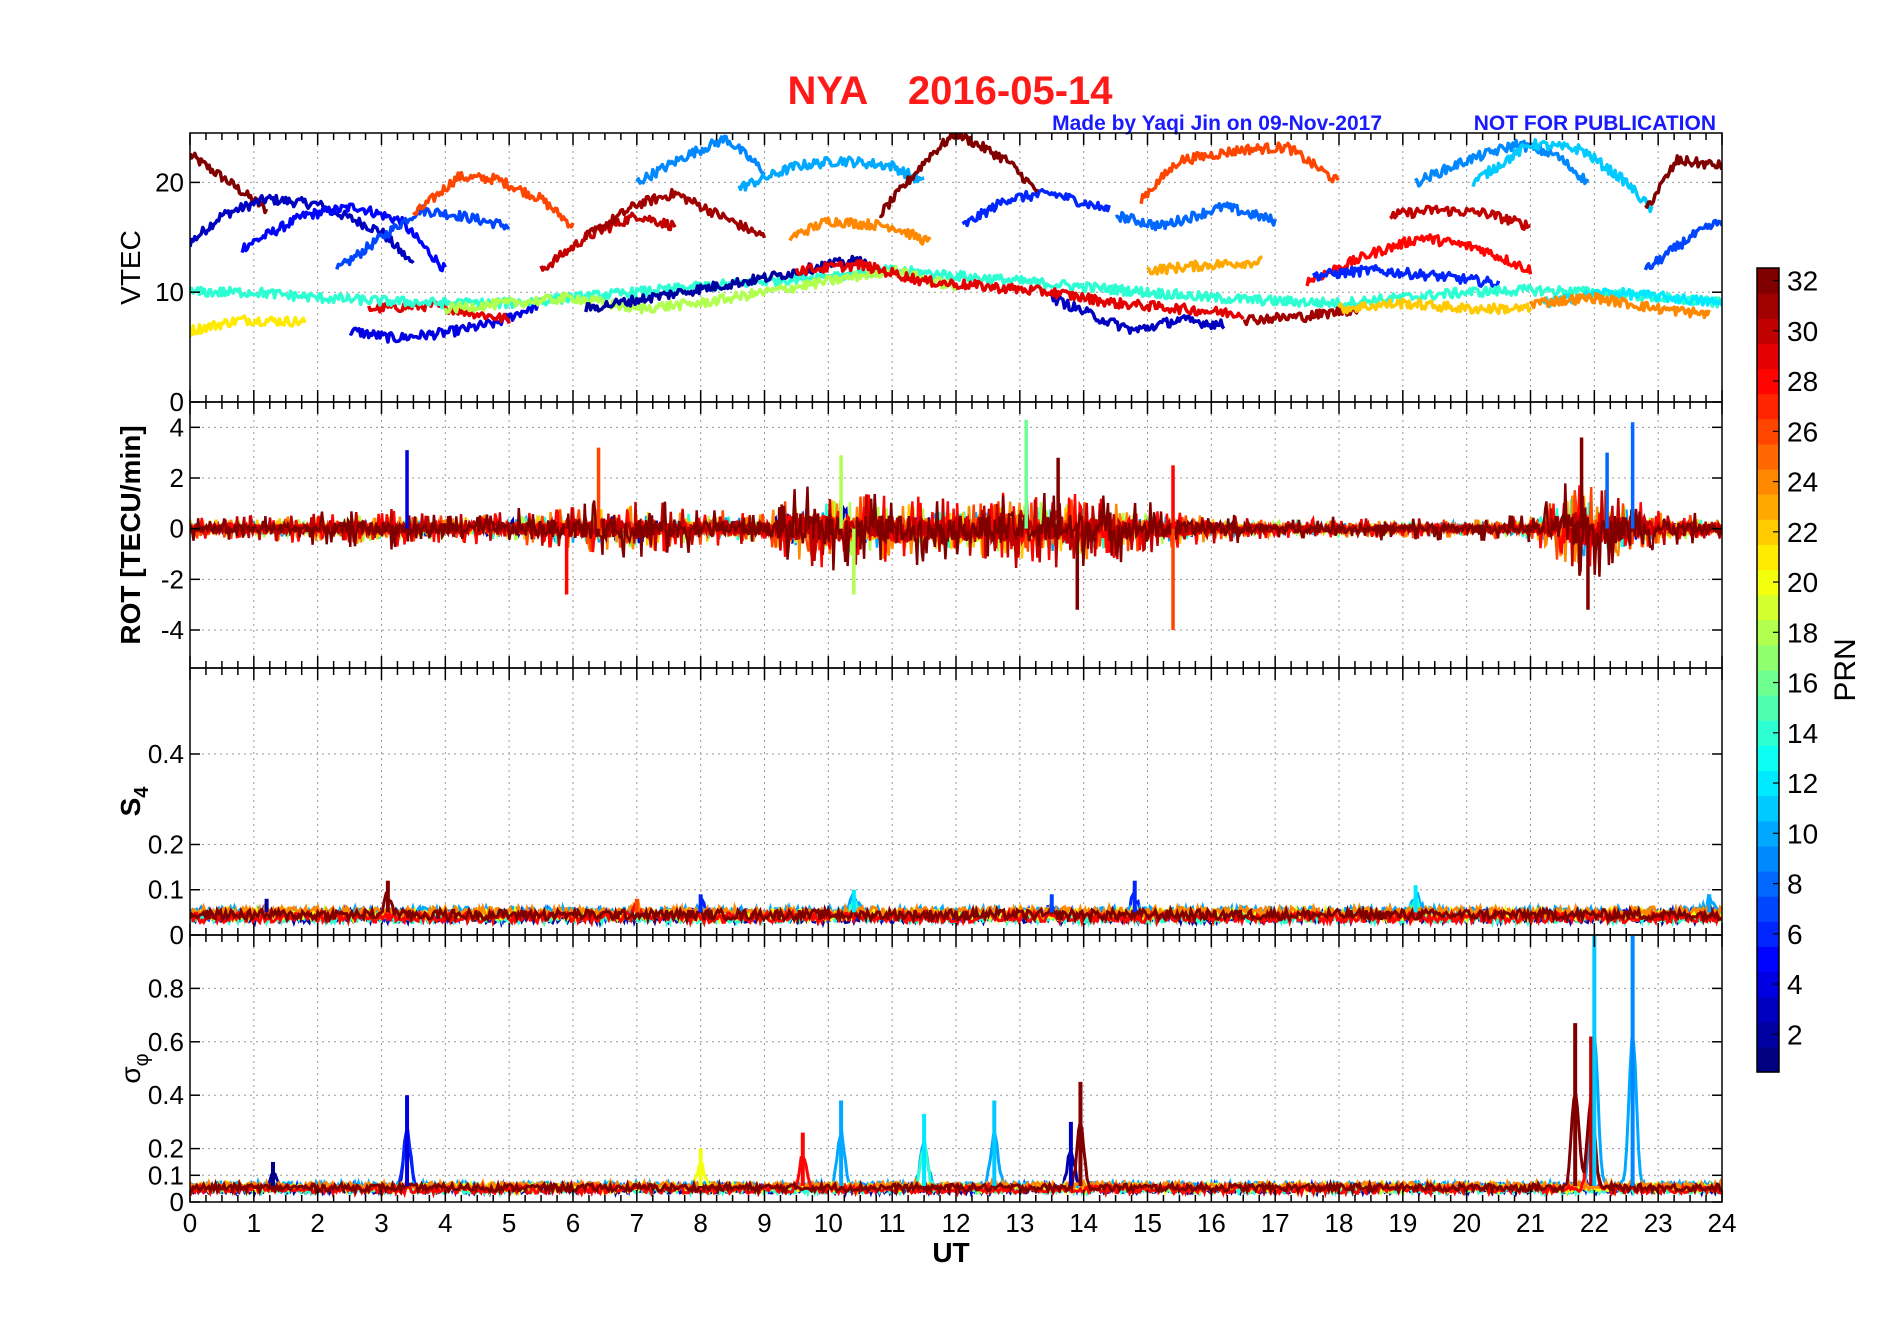 The width and height of the screenshot is (1904, 1330). I want to click on colorbar-tick-label: 16, so click(1802, 683).